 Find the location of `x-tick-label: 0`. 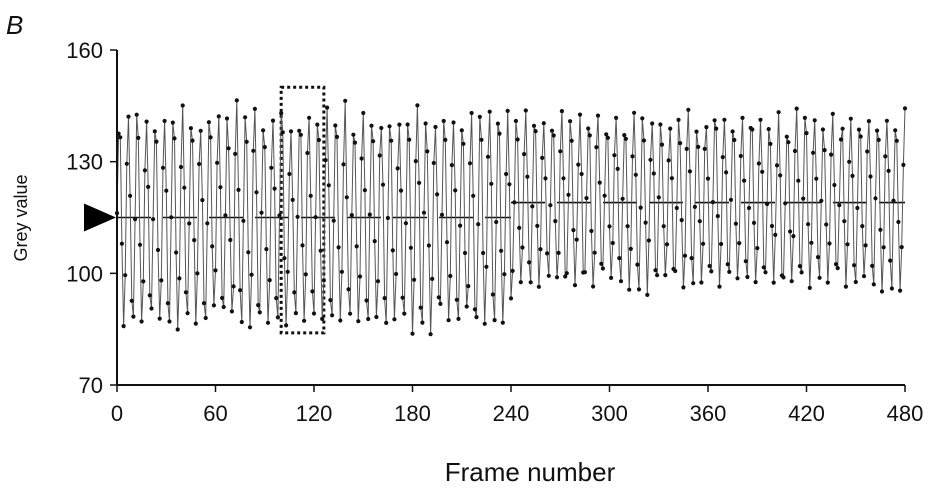

x-tick-label: 0 is located at coordinates (117, 413).